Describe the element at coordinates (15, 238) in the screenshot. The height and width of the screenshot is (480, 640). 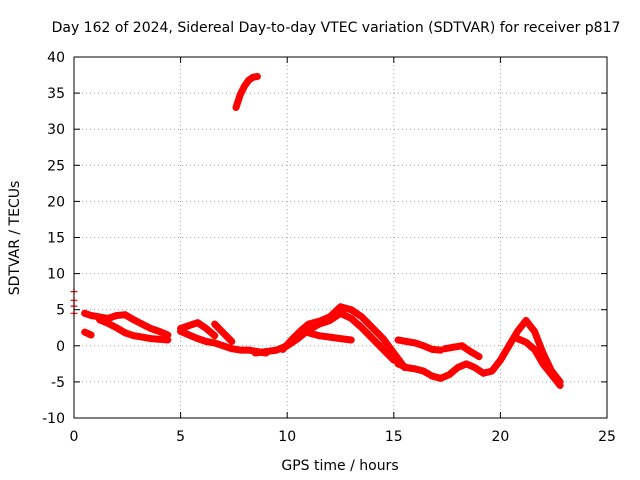
I see `y-axis-label: SDTVAR / TECUs` at that location.